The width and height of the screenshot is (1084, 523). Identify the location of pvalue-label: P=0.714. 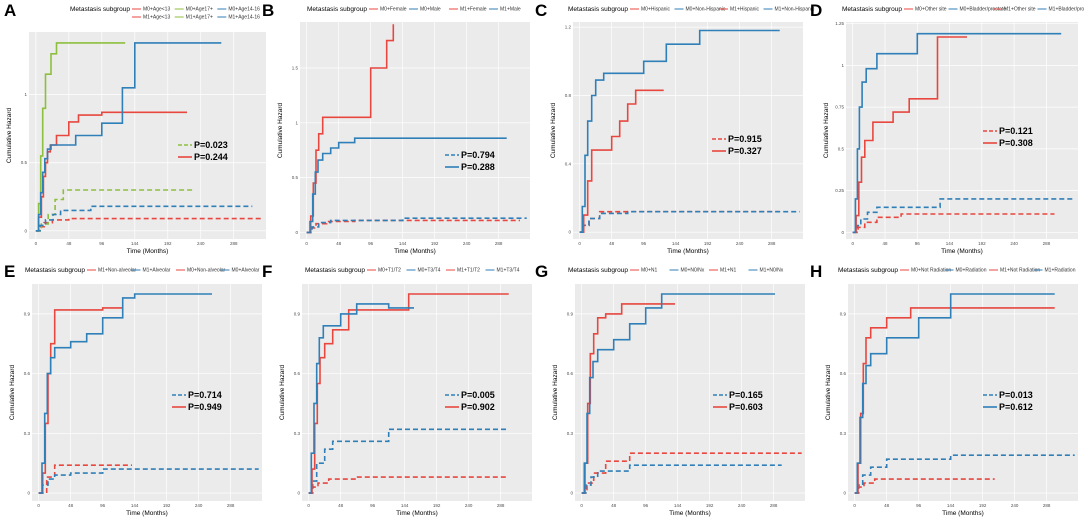
(205, 395).